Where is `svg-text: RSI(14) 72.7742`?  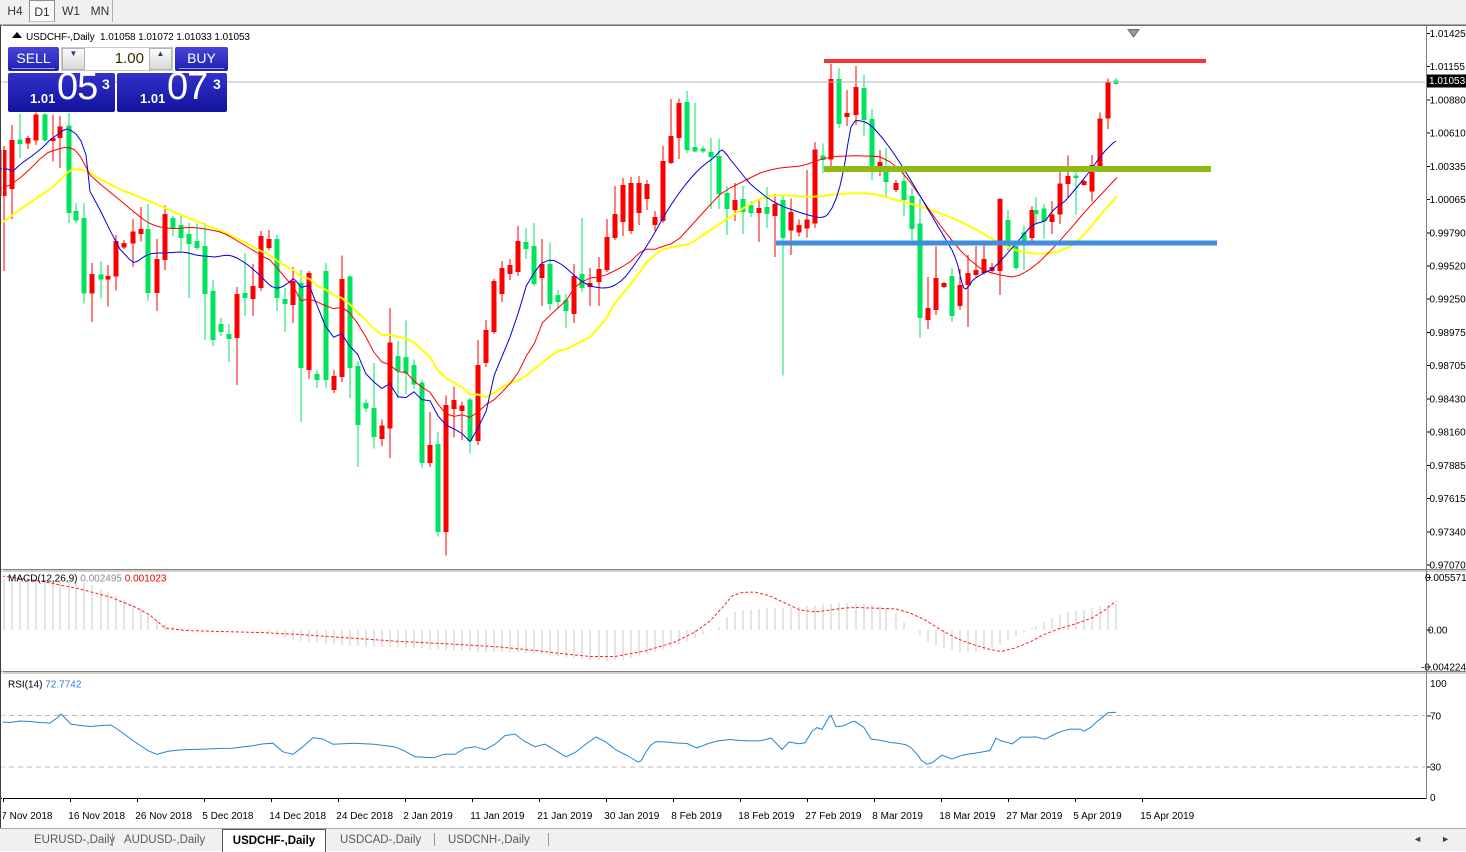 svg-text: RSI(14) 72.7742 is located at coordinates (45, 685).